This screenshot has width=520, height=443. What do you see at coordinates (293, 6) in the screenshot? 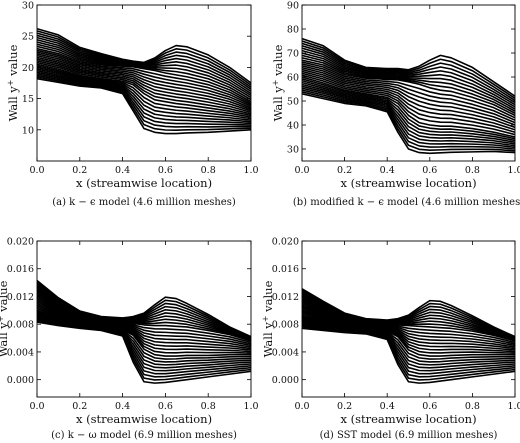
I see `y-tick-label: 90` at bounding box center [293, 6].